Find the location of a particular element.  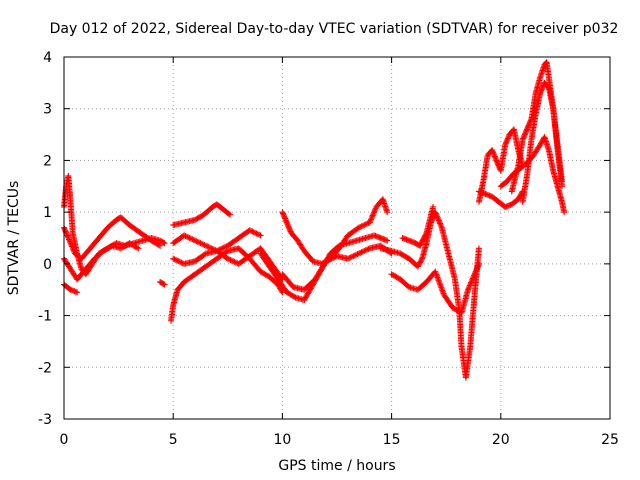

y-tick-label: 1 is located at coordinates (47, 213).